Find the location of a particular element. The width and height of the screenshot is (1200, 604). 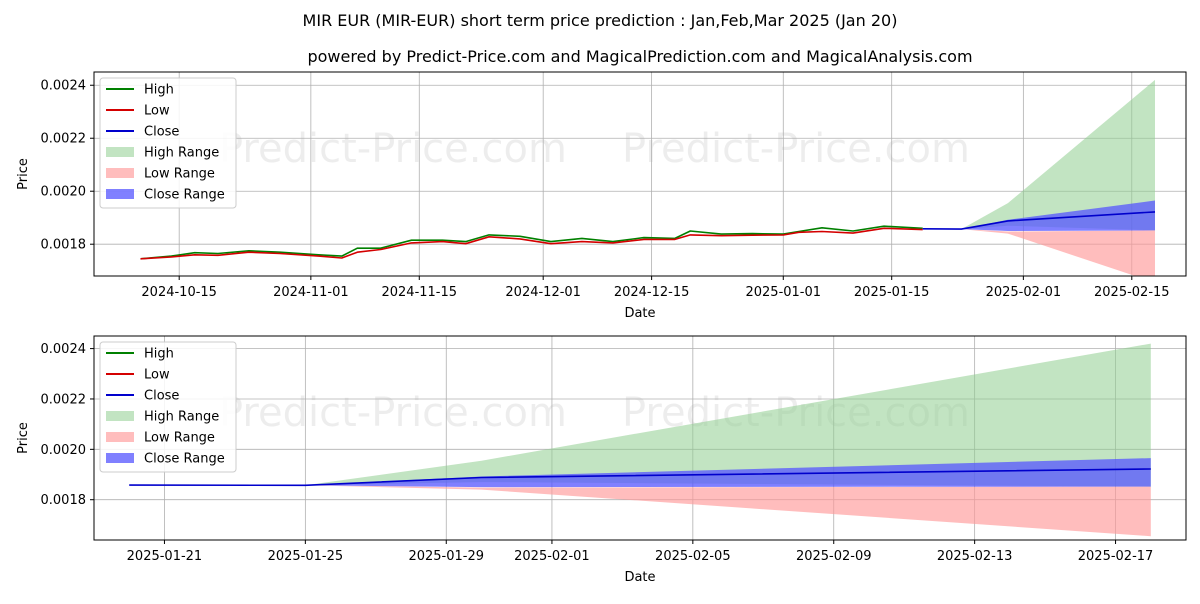

x-tick-label: 2025-01-01 is located at coordinates (783, 292).